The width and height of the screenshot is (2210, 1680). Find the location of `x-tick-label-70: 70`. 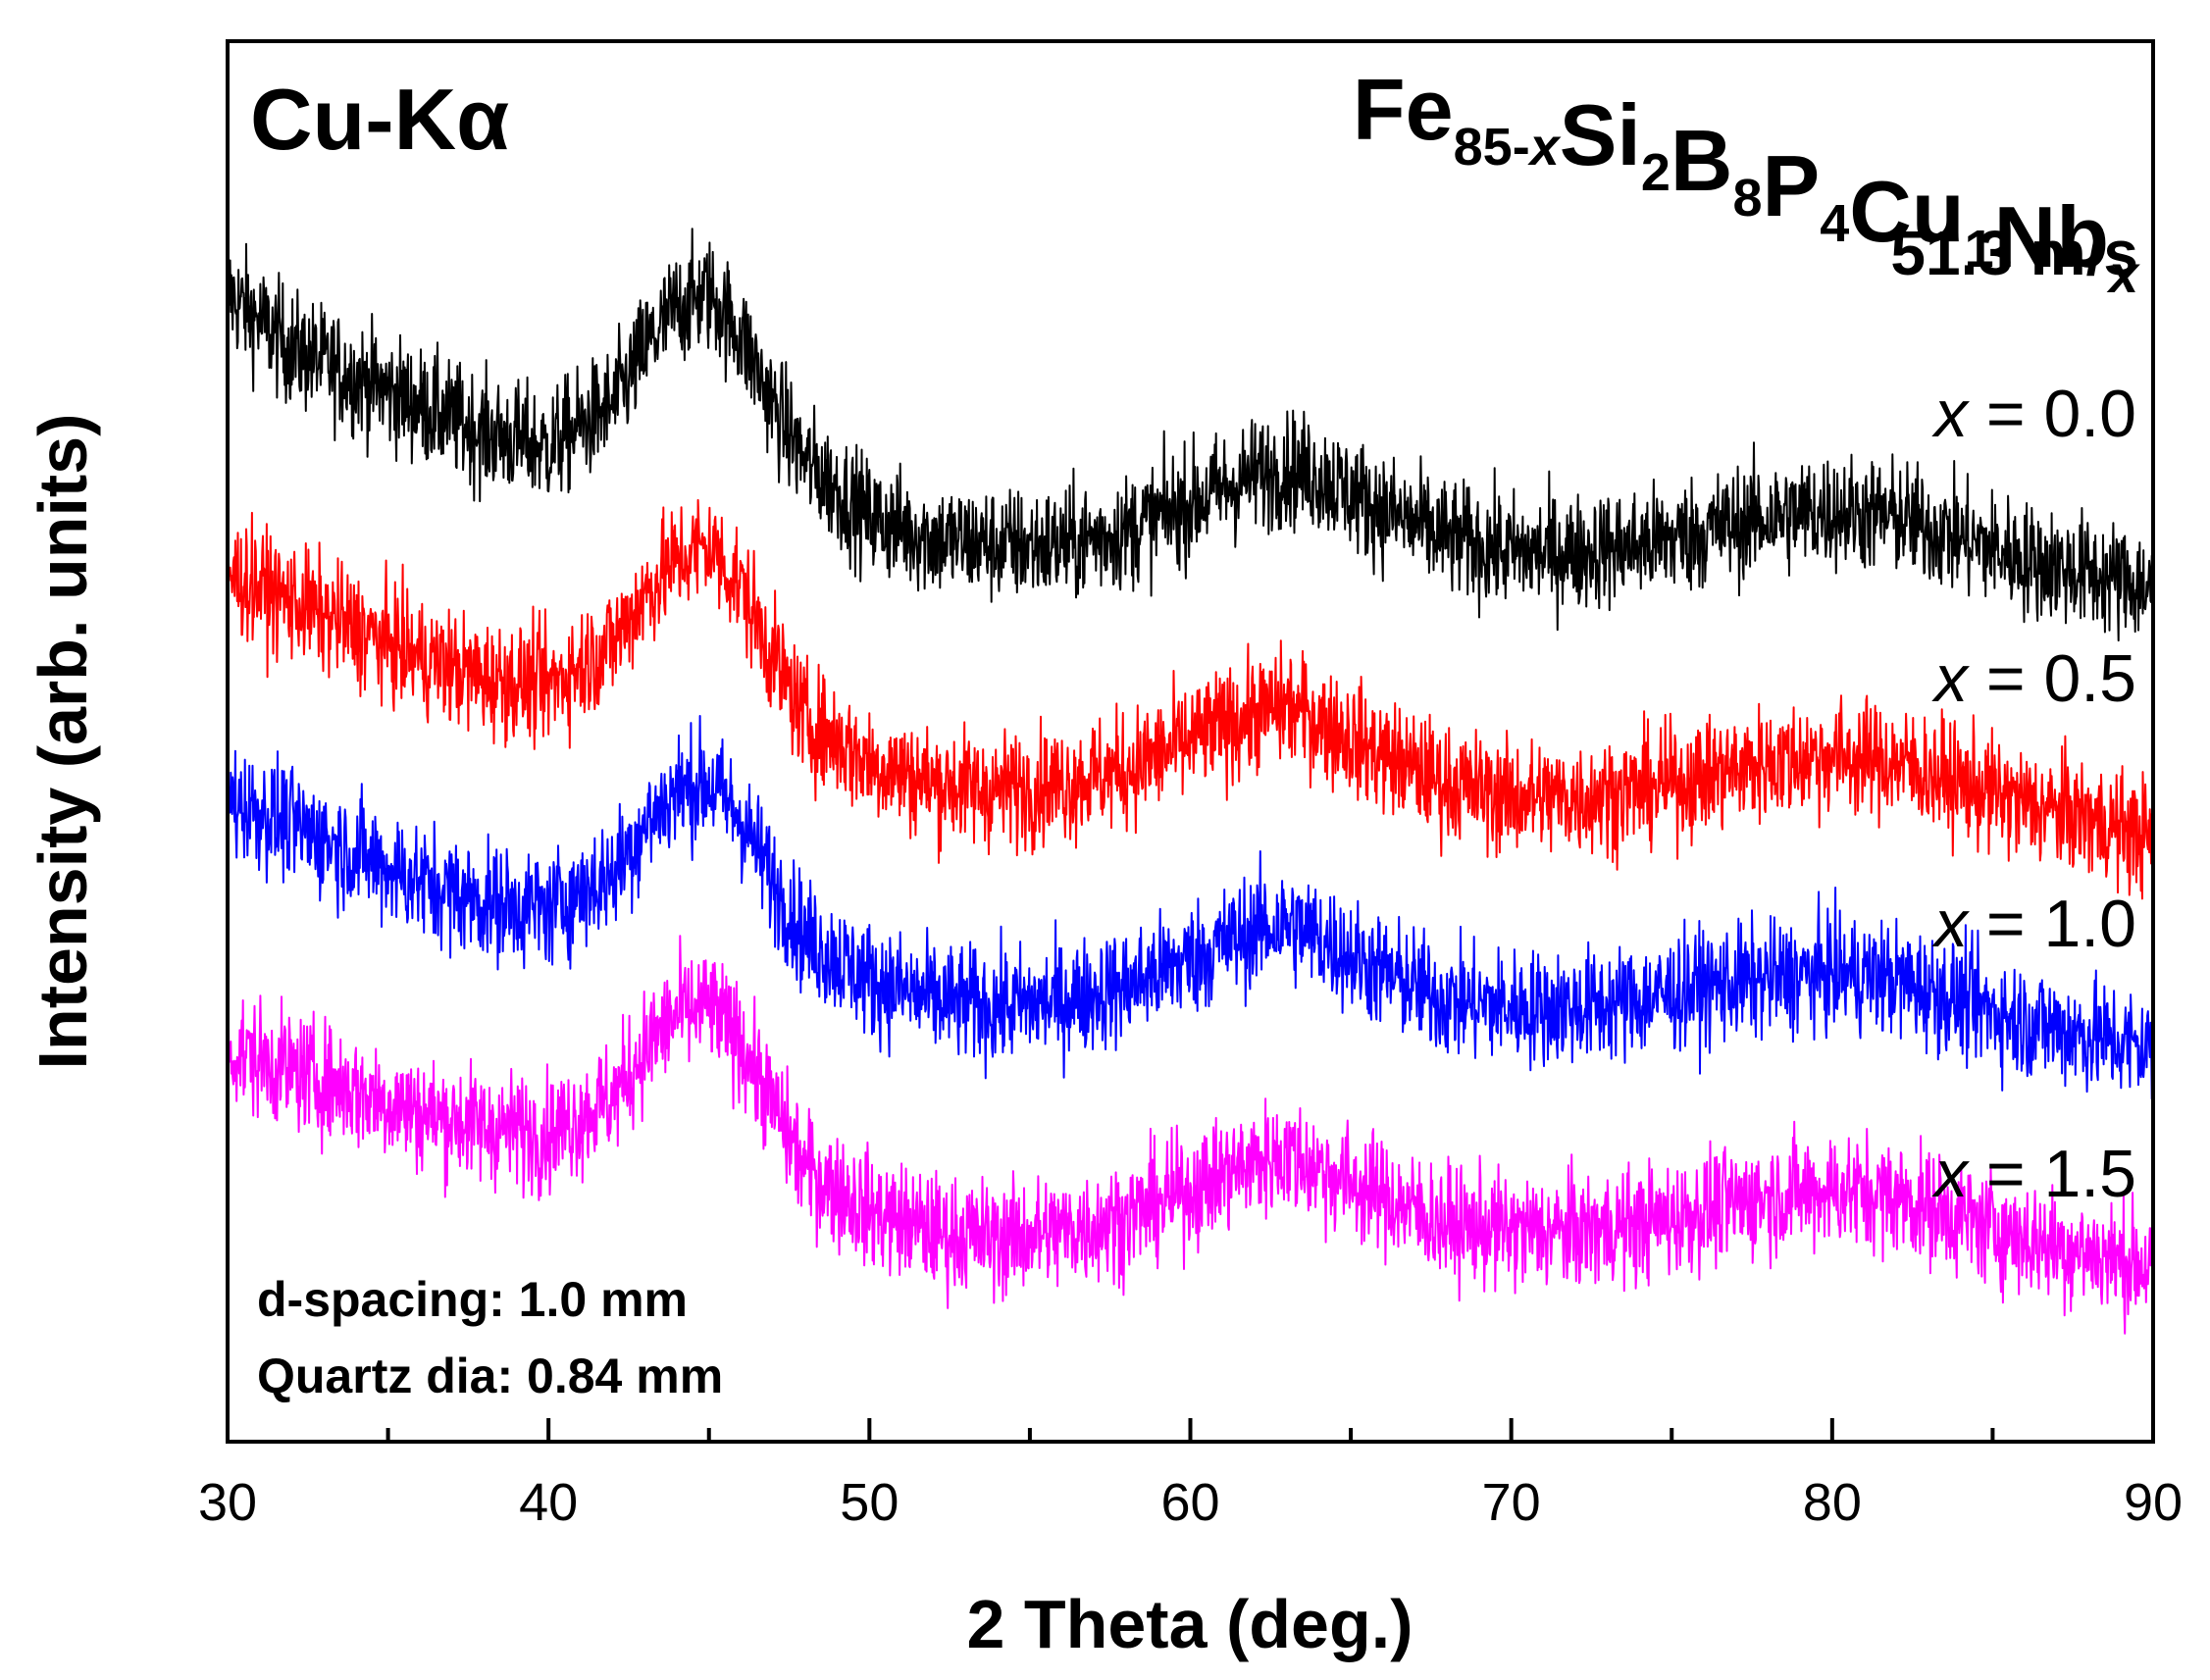

x-tick-label-70: 70 is located at coordinates (1511, 1502).